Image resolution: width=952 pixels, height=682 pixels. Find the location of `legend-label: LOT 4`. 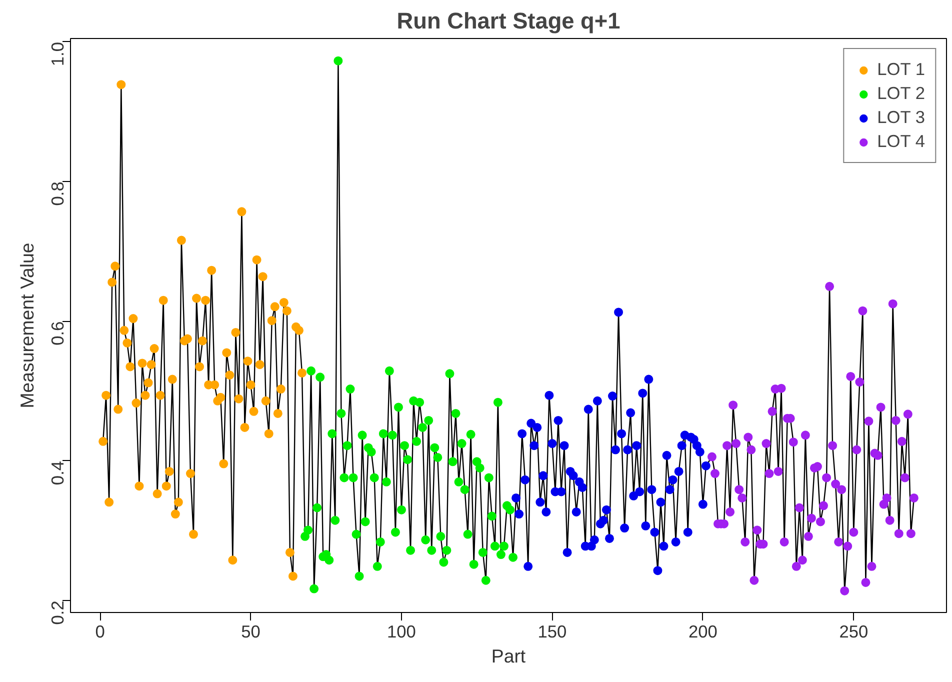

legend-label: LOT 4 is located at coordinates (901, 141).